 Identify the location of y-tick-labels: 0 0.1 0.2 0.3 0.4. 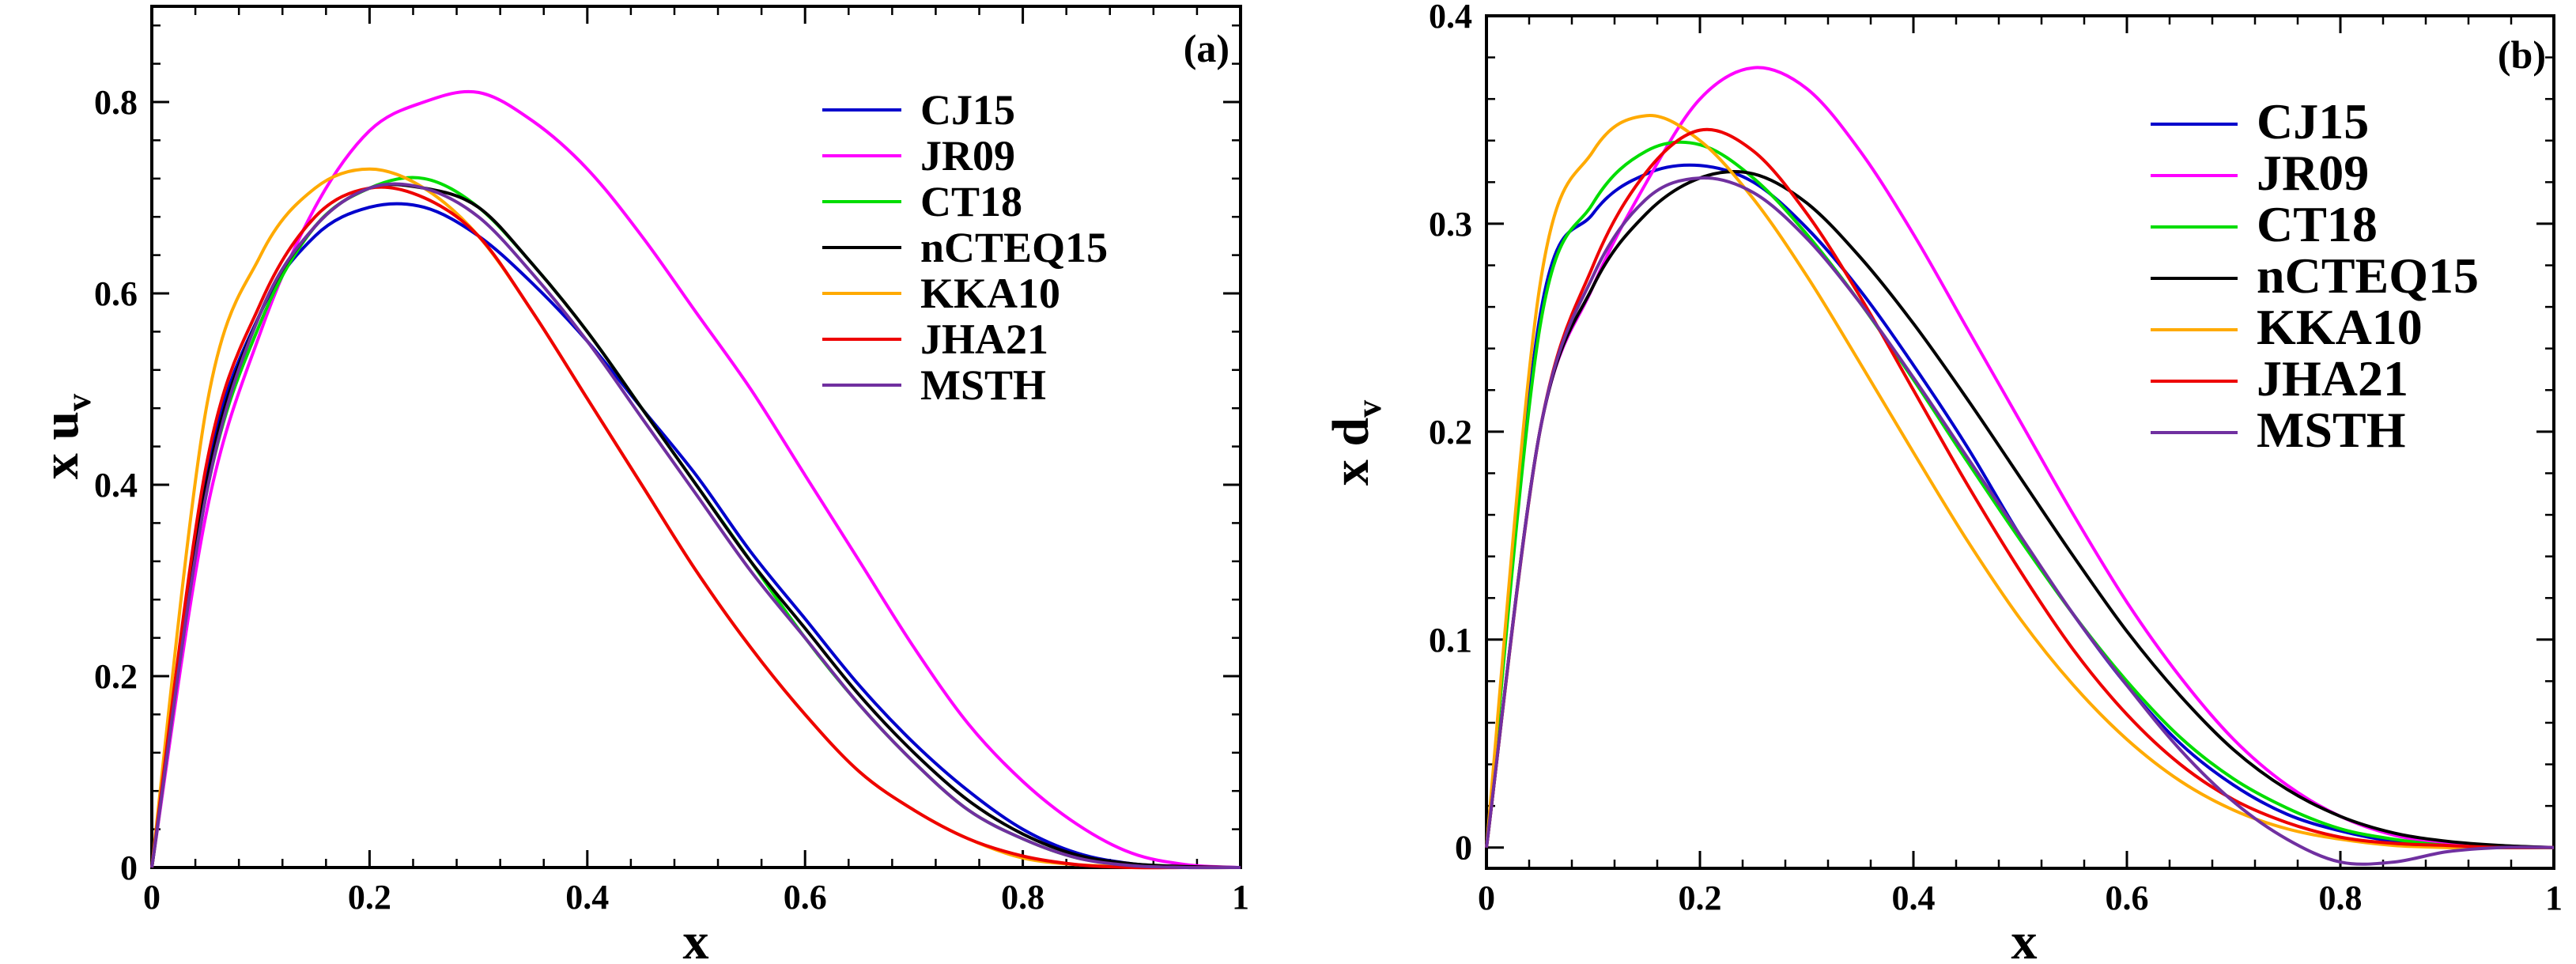
(1450, 434).